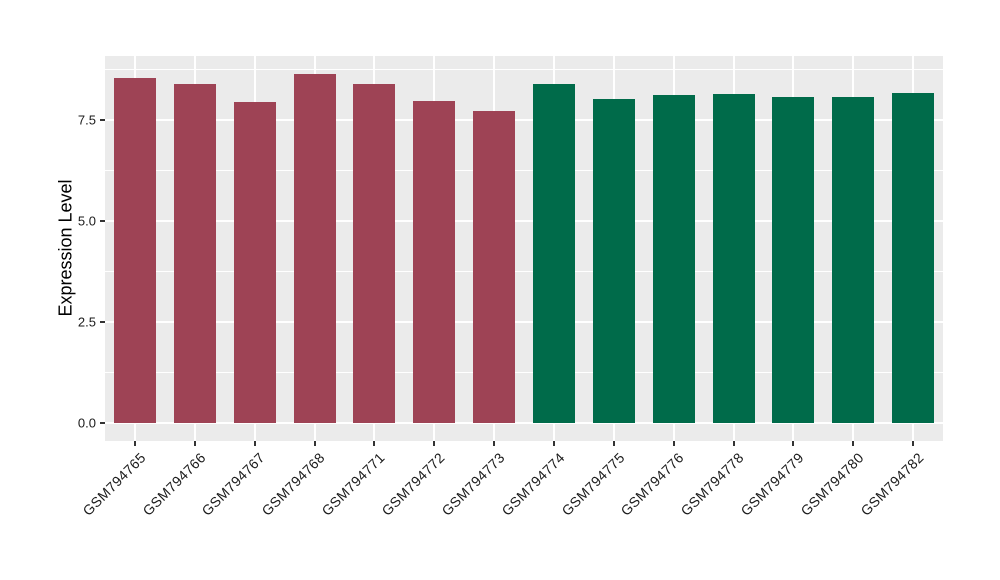  What do you see at coordinates (86, 221) in the screenshot?
I see `y-tick-label: 5.0` at bounding box center [86, 221].